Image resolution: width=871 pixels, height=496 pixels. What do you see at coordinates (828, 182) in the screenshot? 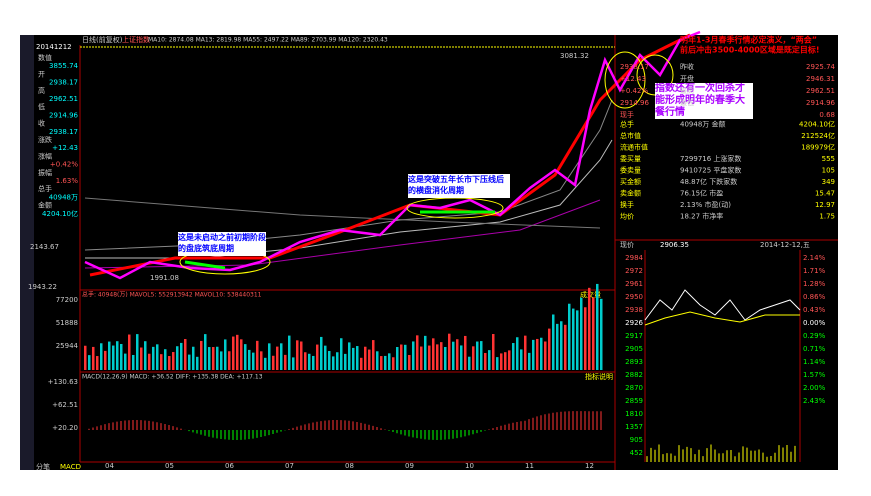
I see `quote-cell: 349` at bounding box center [828, 182].